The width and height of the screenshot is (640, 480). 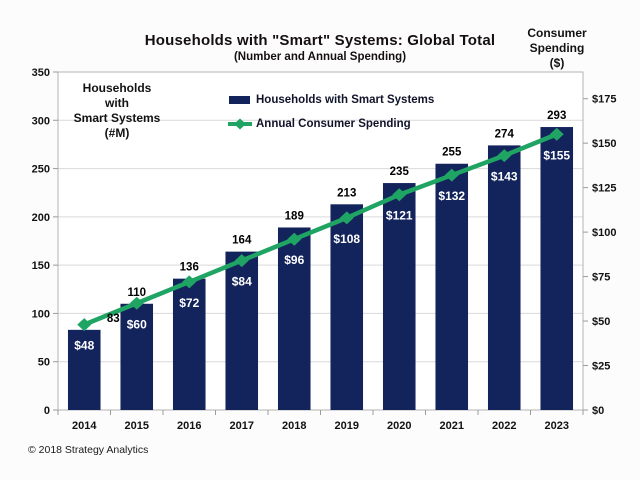 I want to click on spending-marker-2020, so click(x=399, y=195).